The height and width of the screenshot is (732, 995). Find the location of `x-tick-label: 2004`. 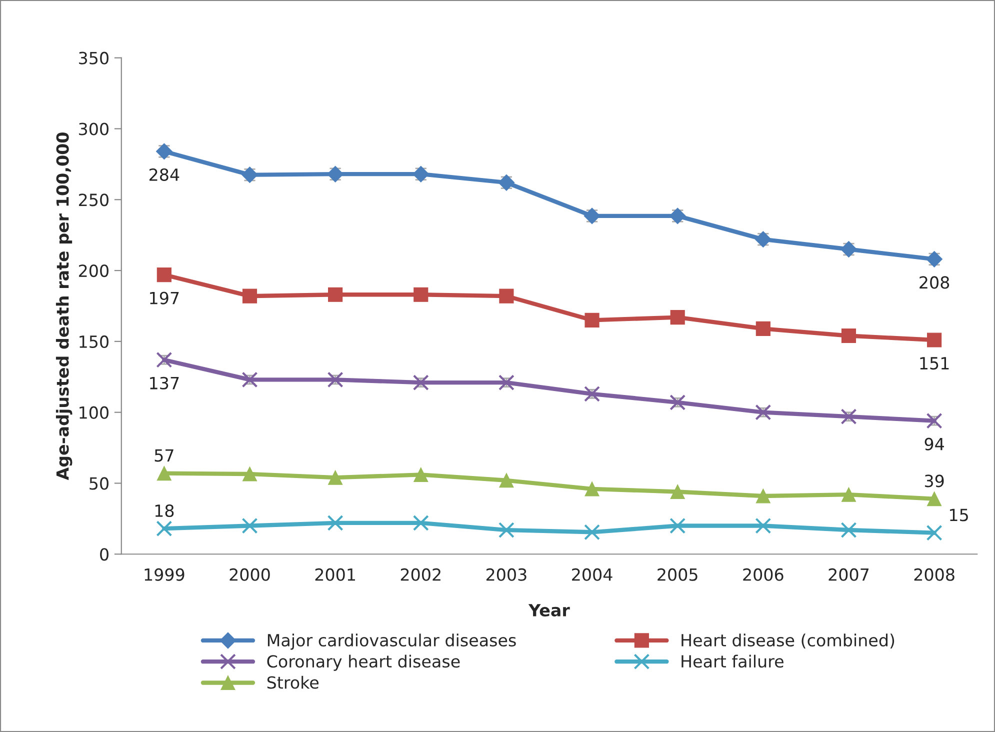

x-tick-label: 2004 is located at coordinates (592, 574).